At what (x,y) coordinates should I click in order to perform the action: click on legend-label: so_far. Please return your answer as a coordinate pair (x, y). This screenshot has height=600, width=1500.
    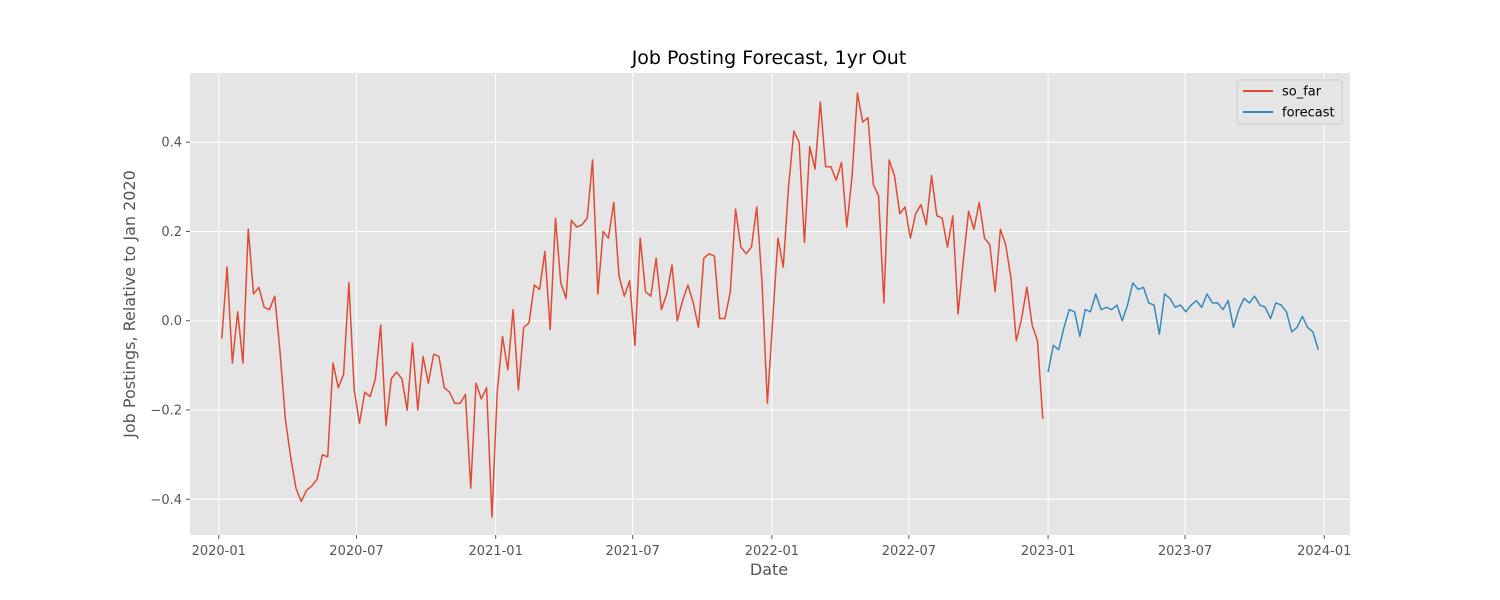
    Looking at the image, I should click on (1302, 92).